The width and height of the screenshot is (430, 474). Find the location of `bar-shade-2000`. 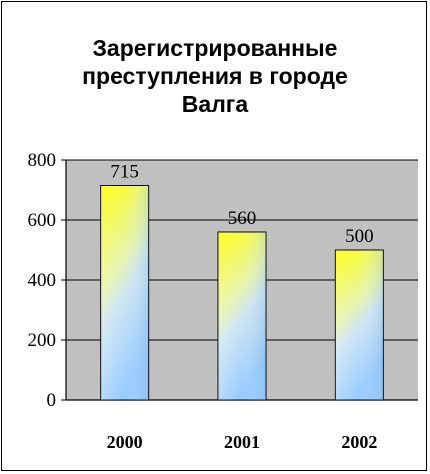

bar-shade-2000 is located at coordinates (124, 292).